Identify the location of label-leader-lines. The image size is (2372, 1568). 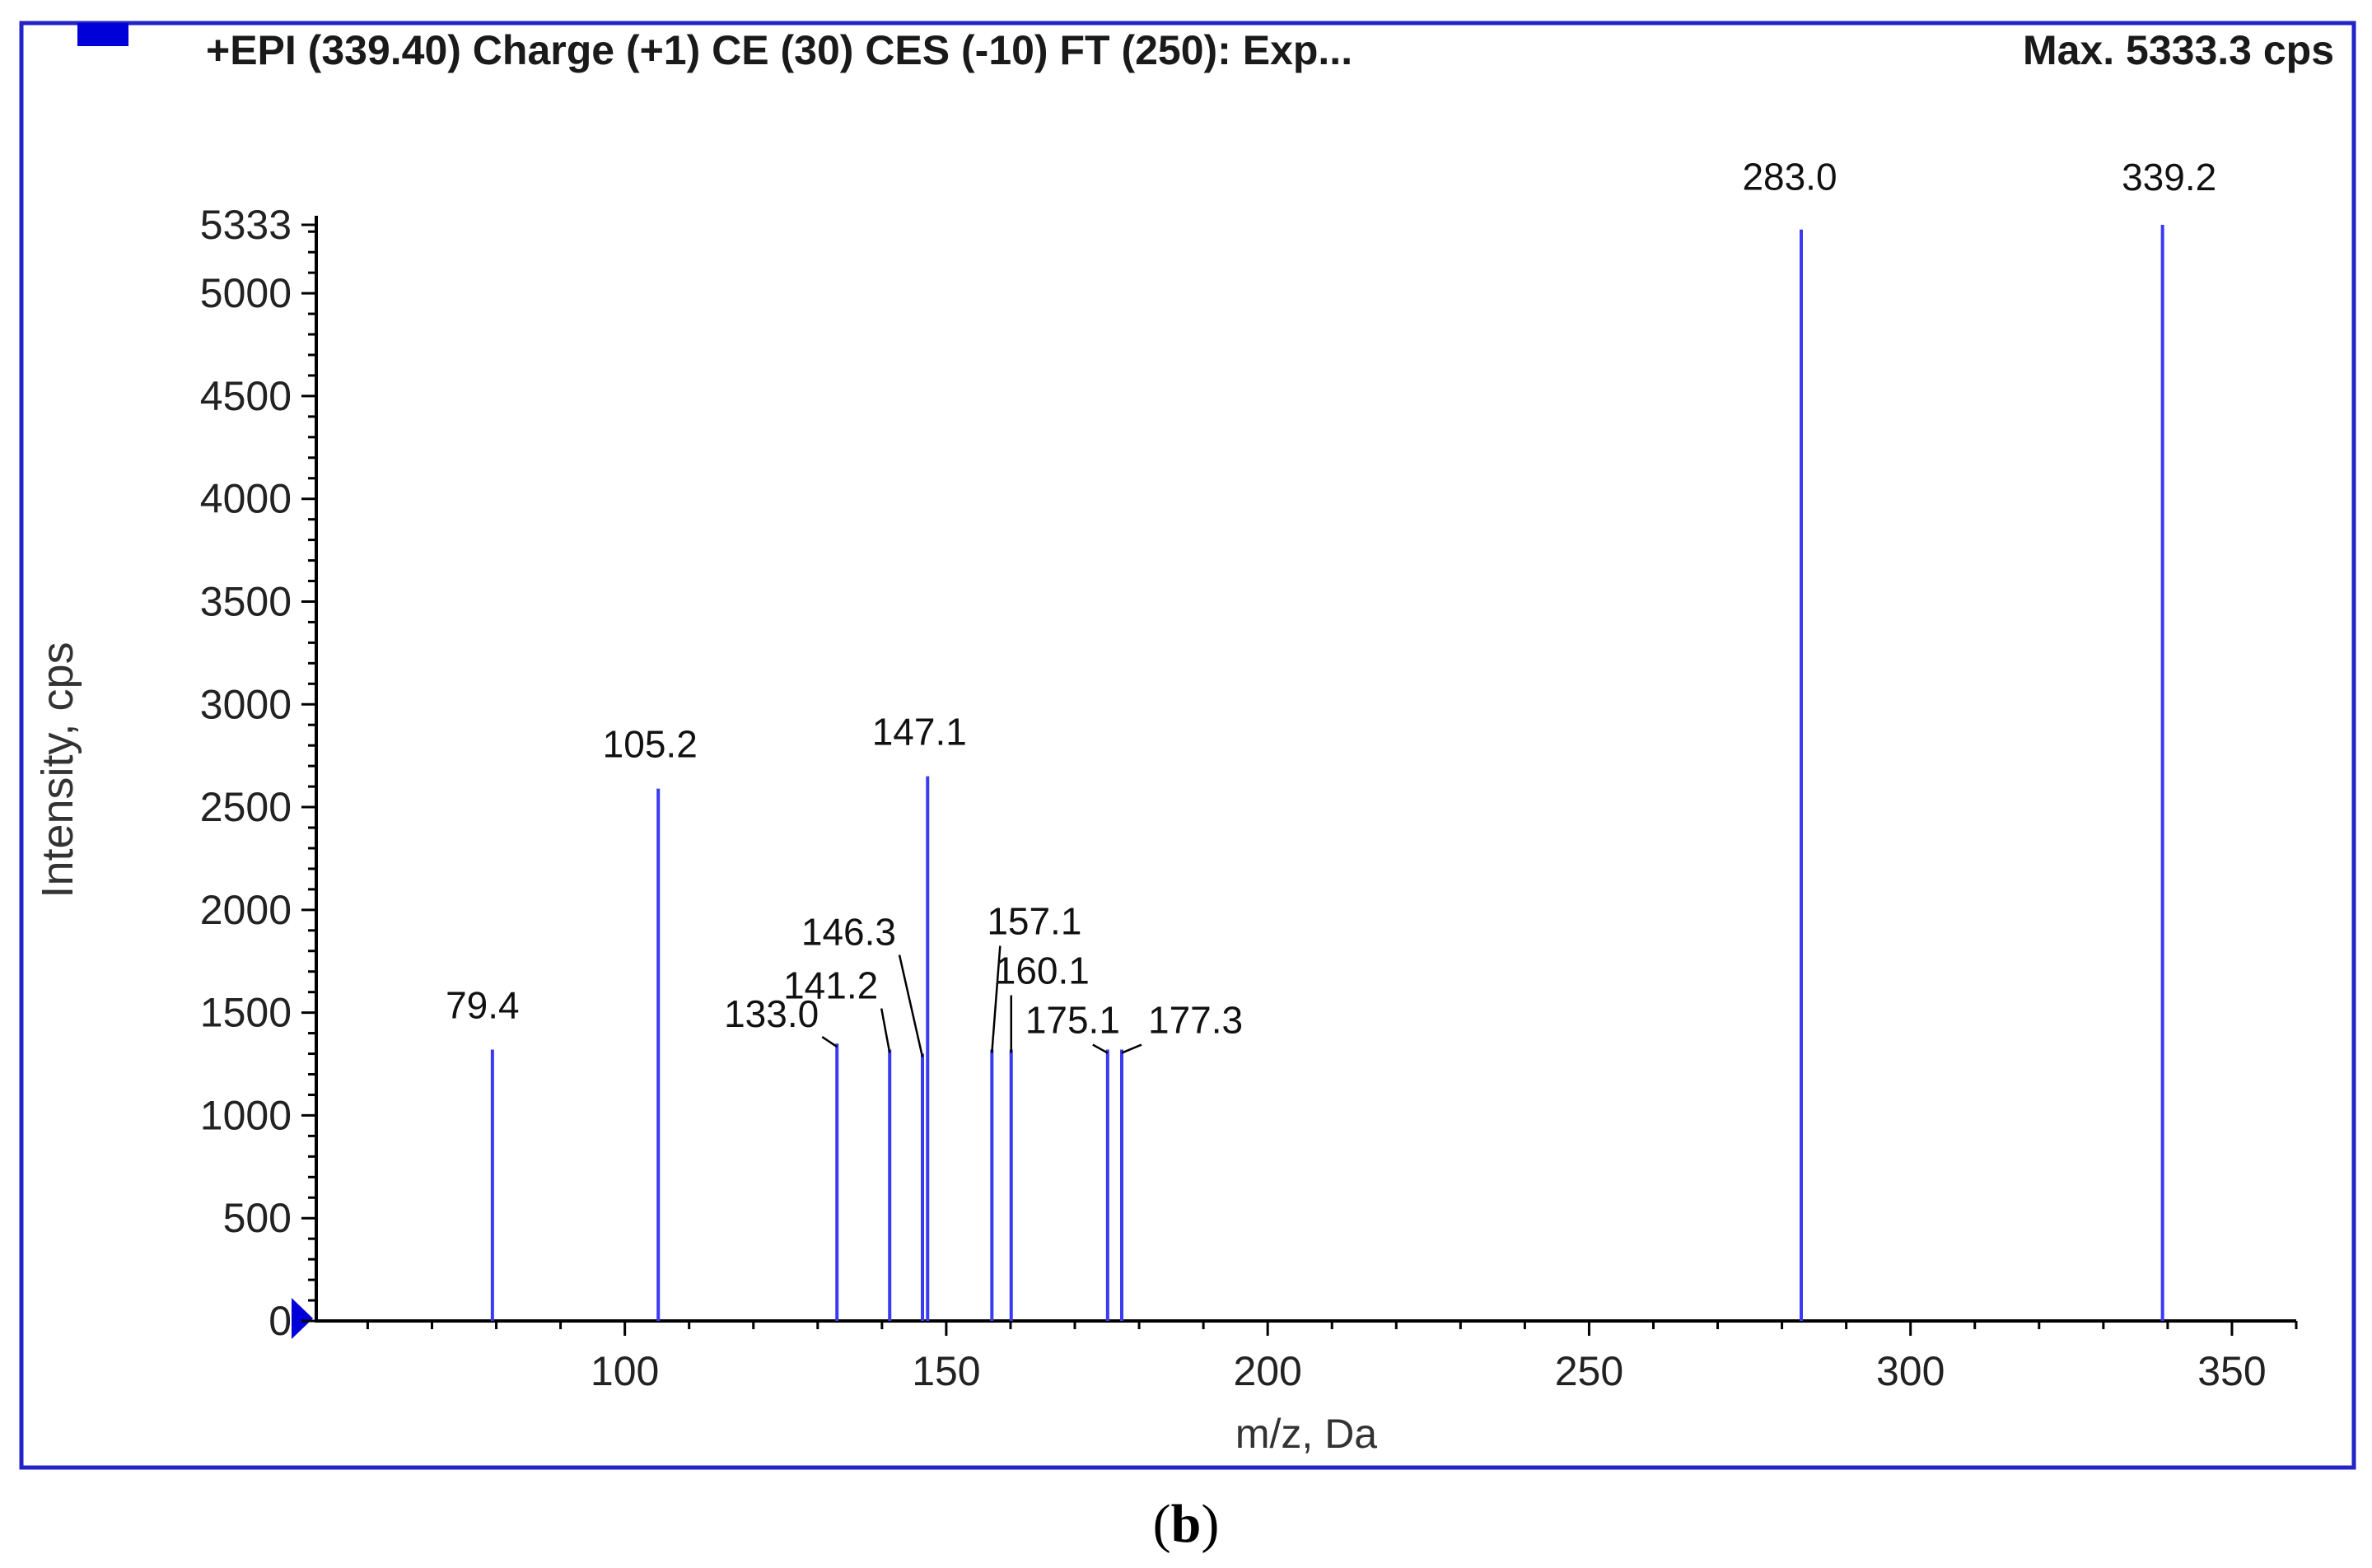
(981, 1001).